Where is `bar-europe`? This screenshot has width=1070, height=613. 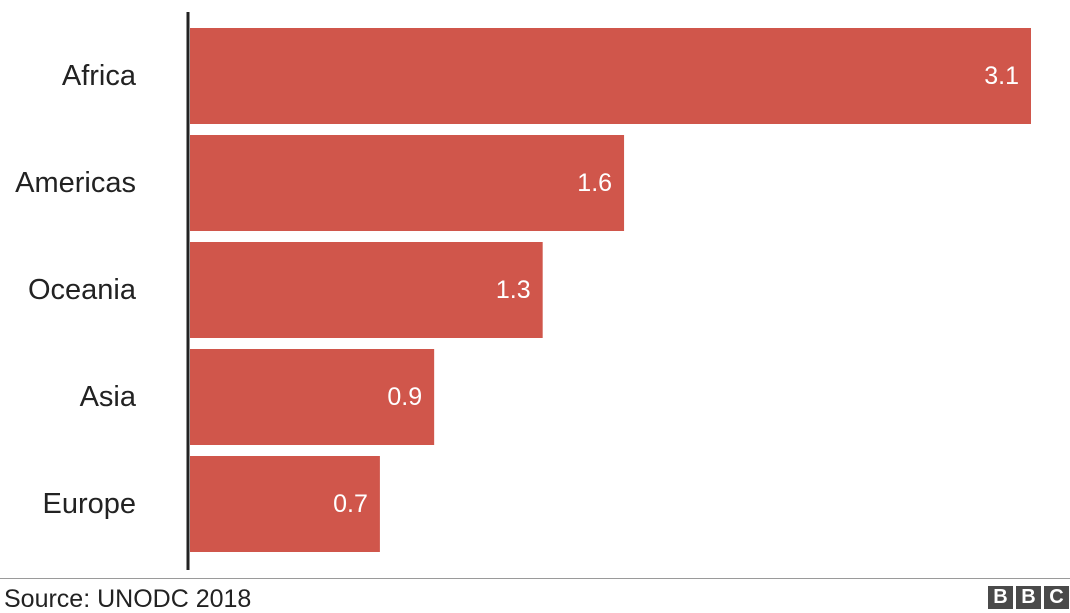 bar-europe is located at coordinates (285, 504).